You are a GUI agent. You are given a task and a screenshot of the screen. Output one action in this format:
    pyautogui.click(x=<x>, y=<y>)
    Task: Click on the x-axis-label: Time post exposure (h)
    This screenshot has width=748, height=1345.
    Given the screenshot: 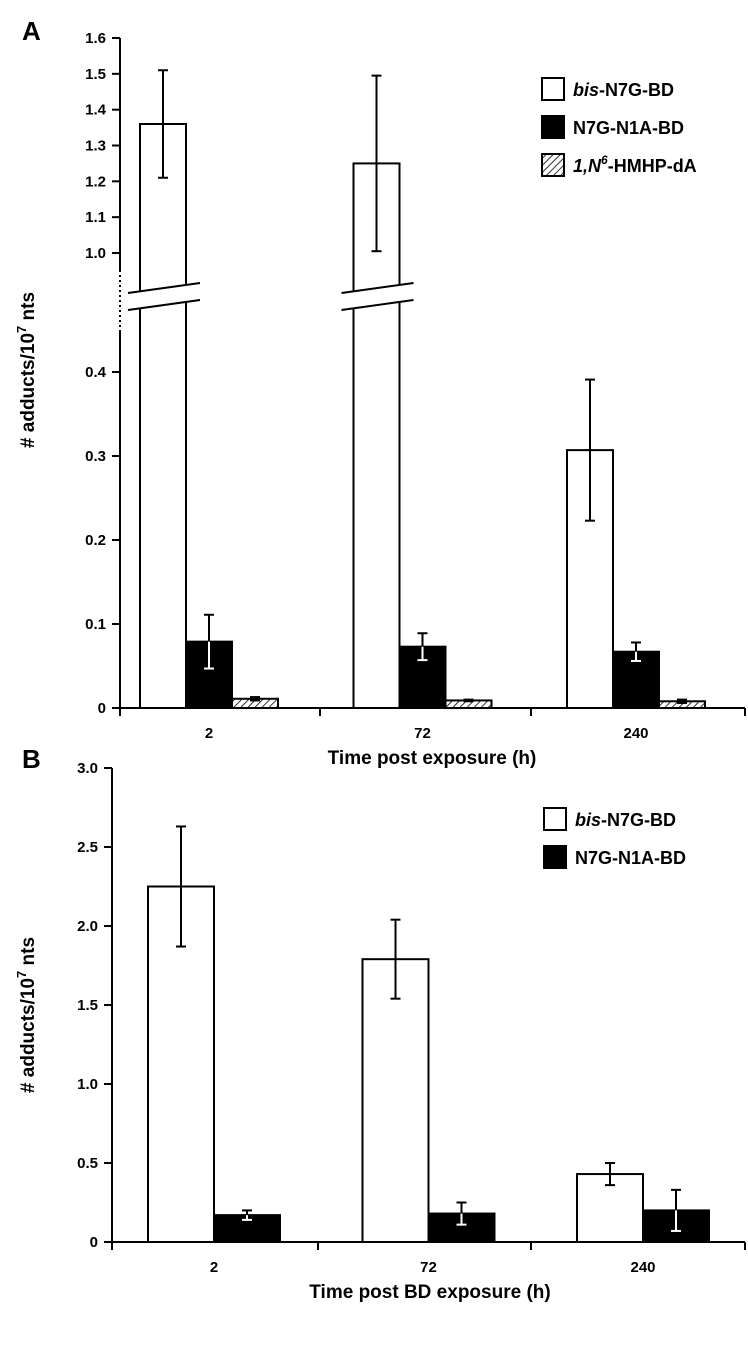 What is the action you would take?
    pyautogui.click(x=432, y=758)
    